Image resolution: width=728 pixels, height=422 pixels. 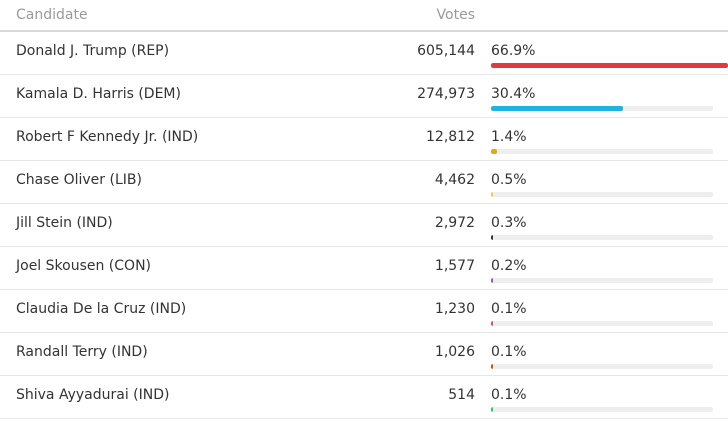 I want to click on table-row: Randall Terry (IND) 1,026 0.1%, so click(x=364, y=354).